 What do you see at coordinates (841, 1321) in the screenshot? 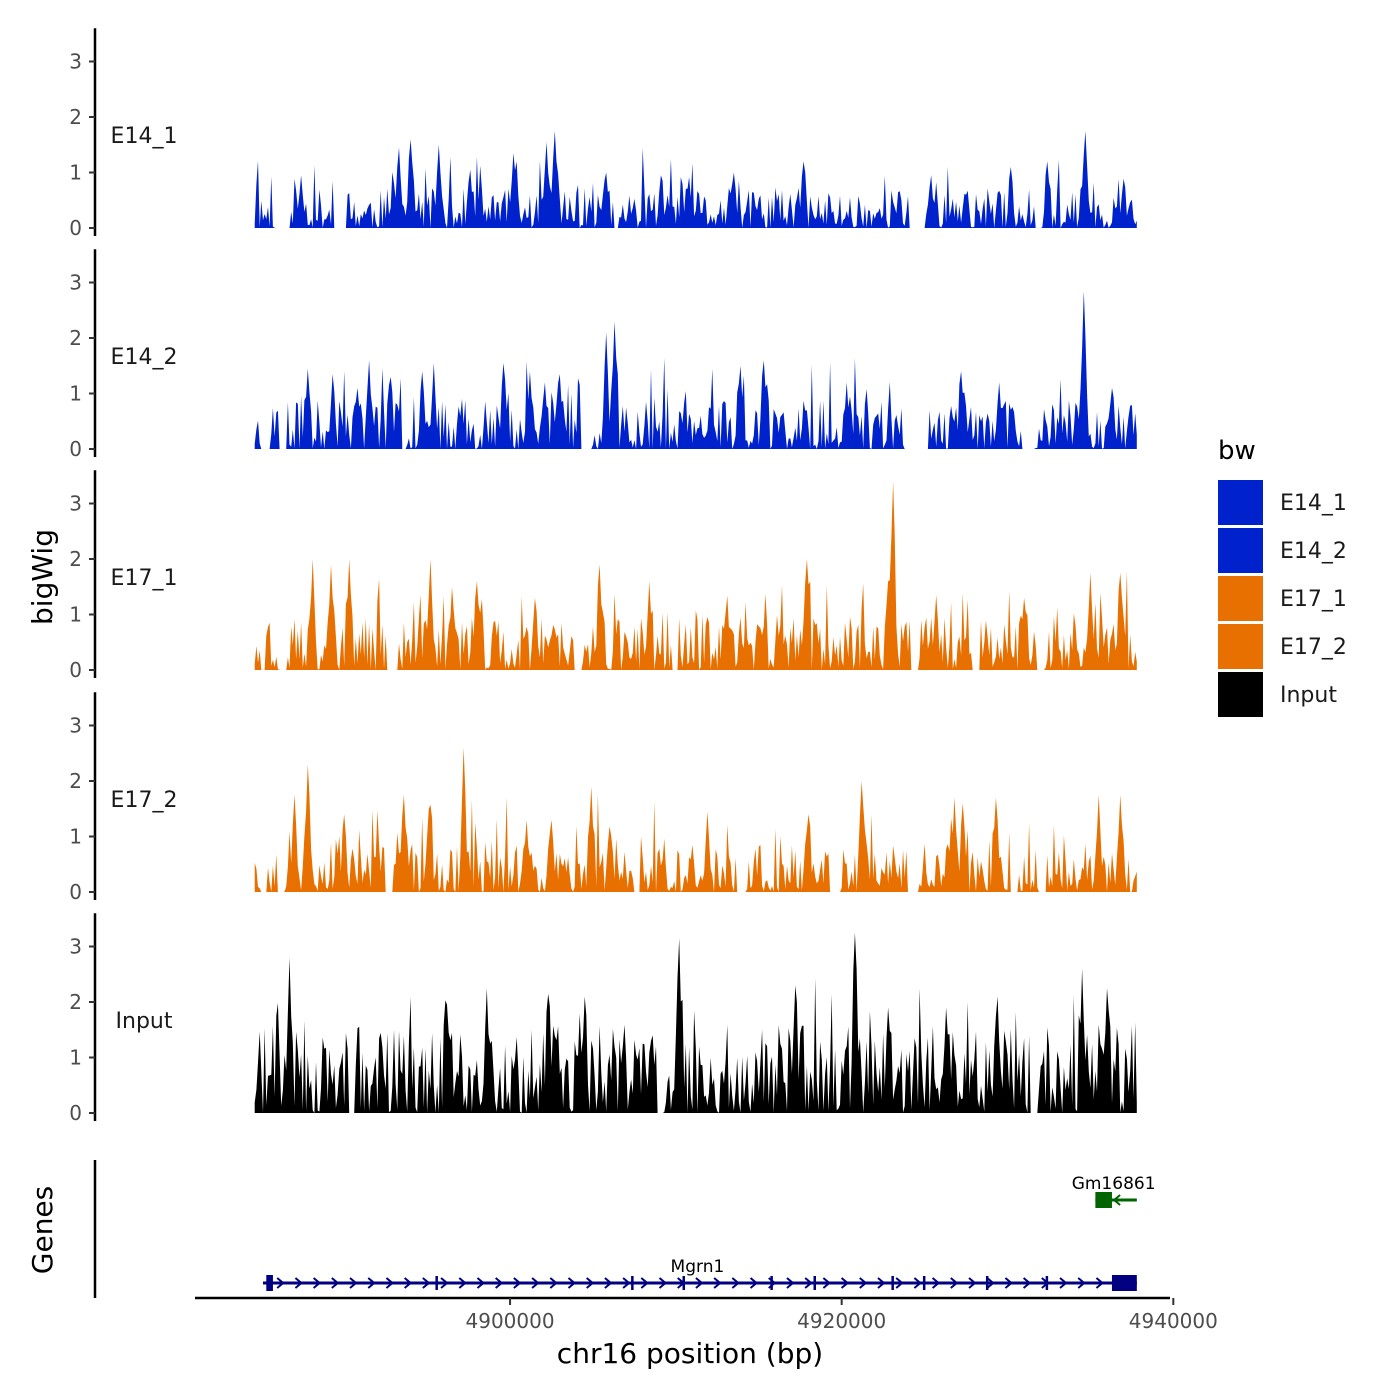
I see `x-tick-label: 4920000` at bounding box center [841, 1321].